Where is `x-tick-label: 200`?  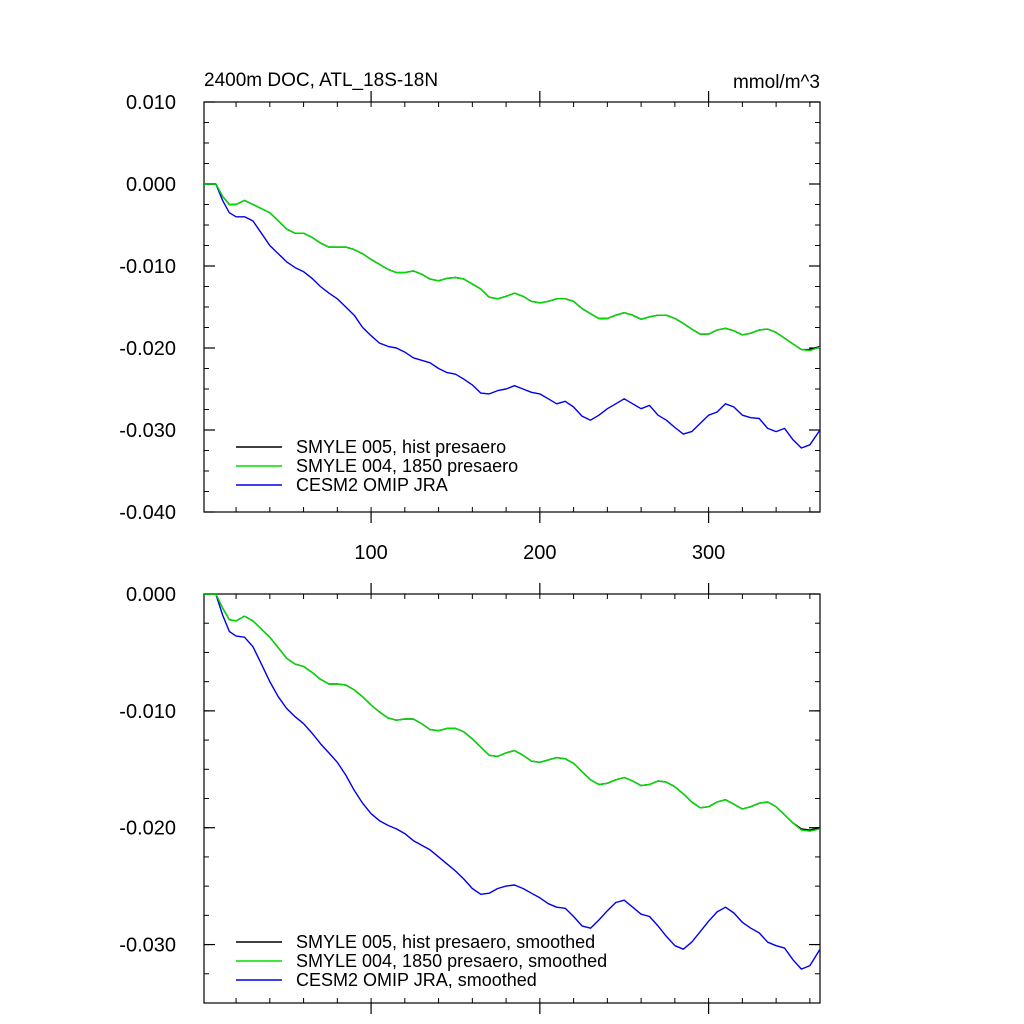
x-tick-label: 200 is located at coordinates (539, 553).